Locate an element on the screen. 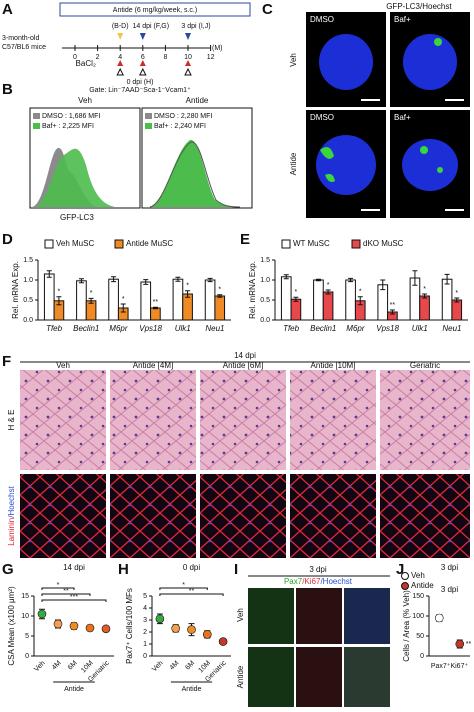 The width and height of the screenshot is (474, 712). axis-label: 8 is located at coordinates (165, 57).